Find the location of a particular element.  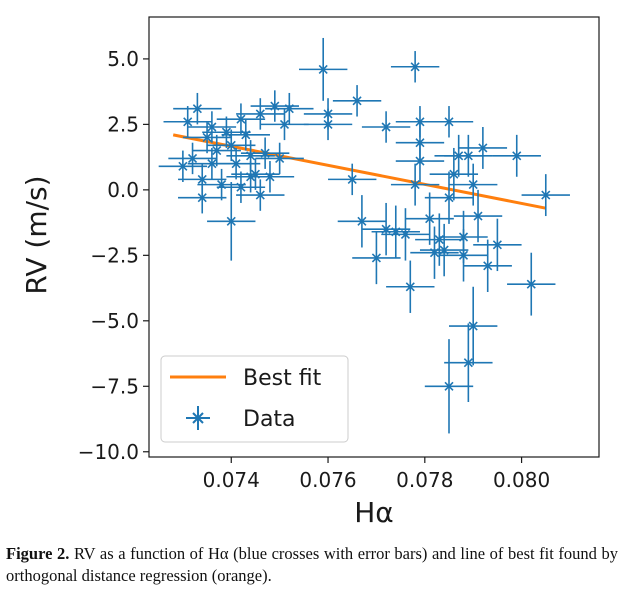

x-tick-label: 0.078 is located at coordinates (424, 480).